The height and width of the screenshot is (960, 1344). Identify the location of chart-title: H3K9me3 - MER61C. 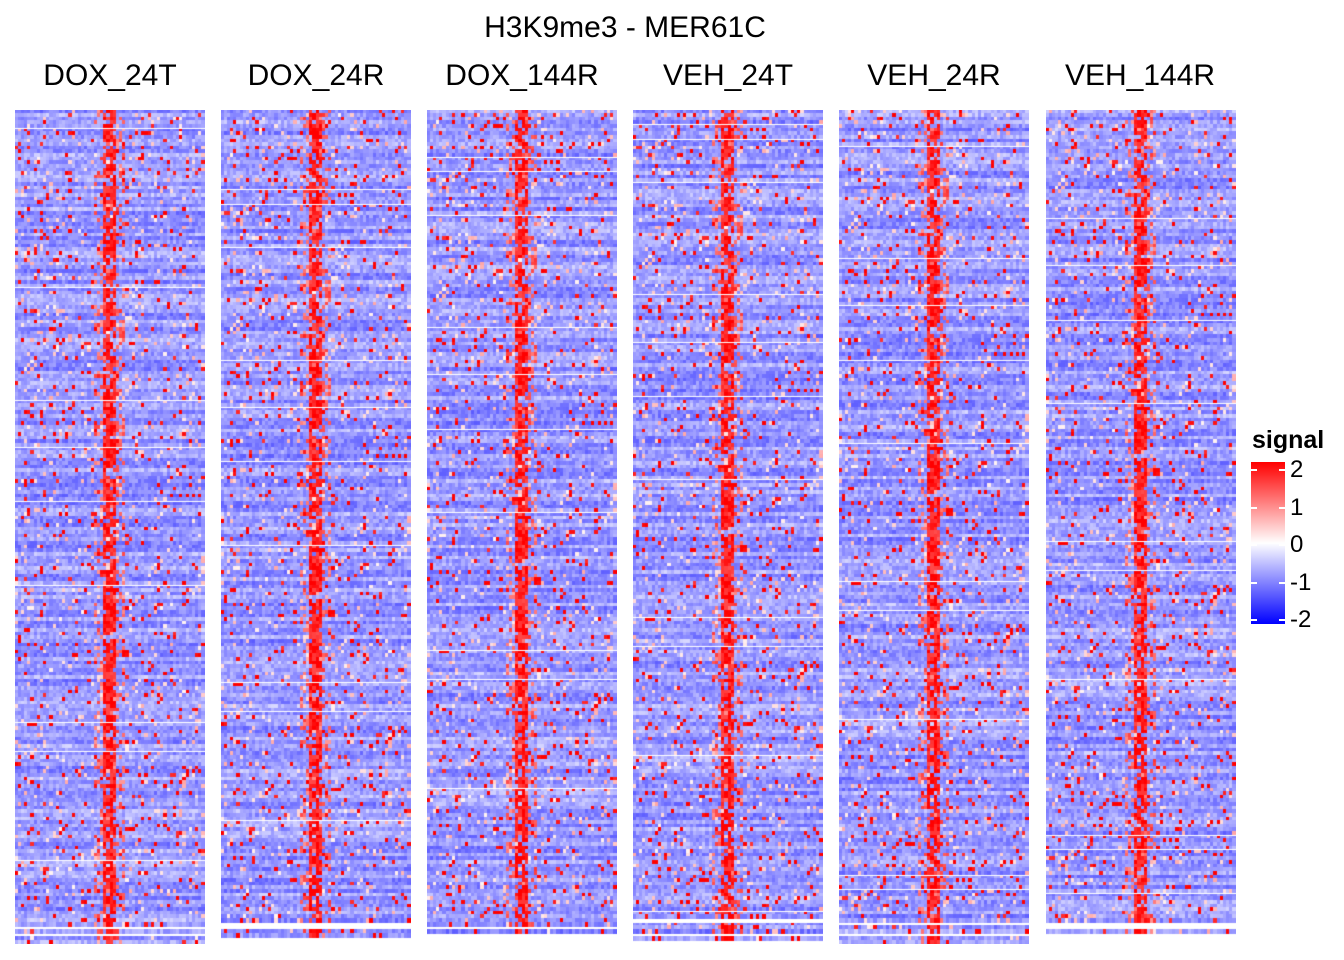
(625, 27).